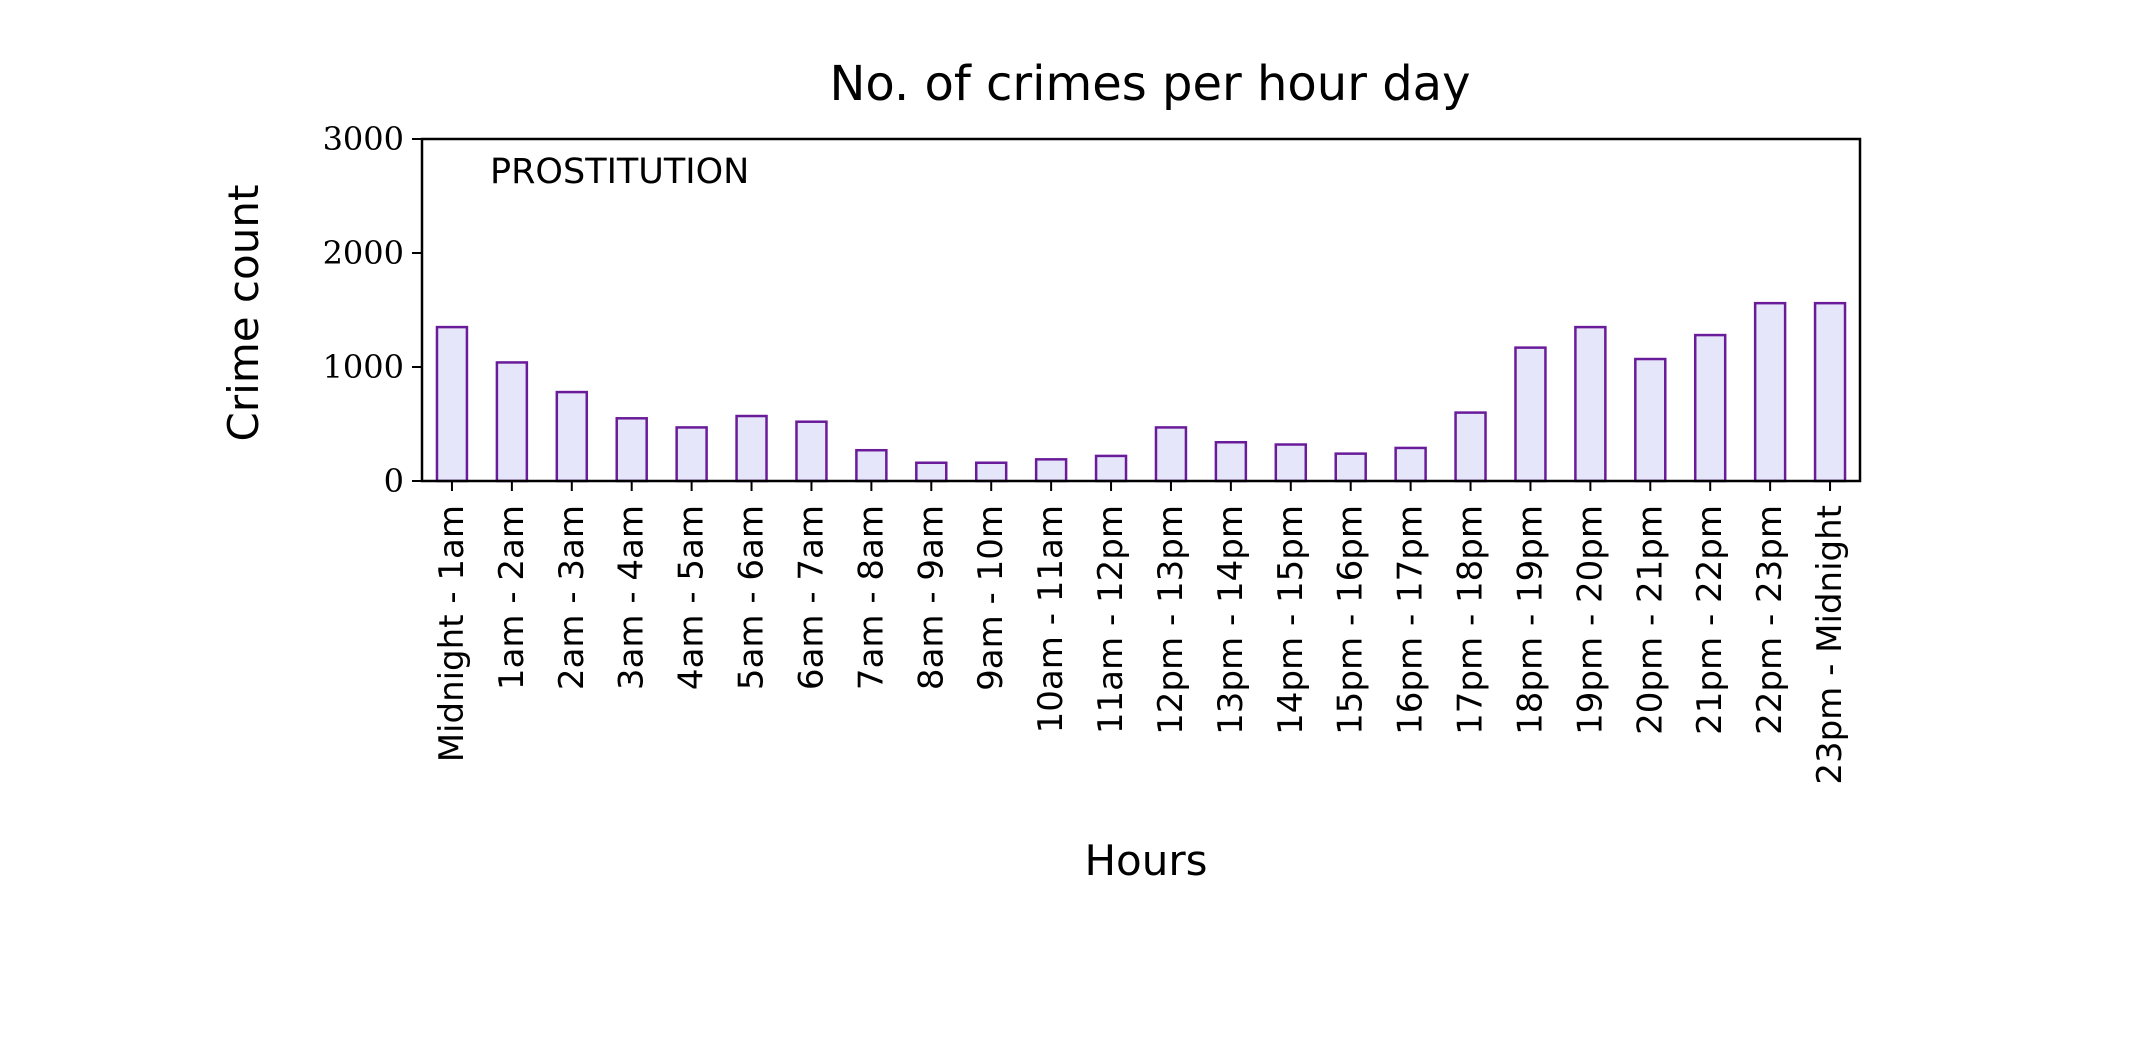 This screenshot has height=1041, width=2155. I want to click on x-tick-label: 22pm - 23pm, so click(1770, 620).